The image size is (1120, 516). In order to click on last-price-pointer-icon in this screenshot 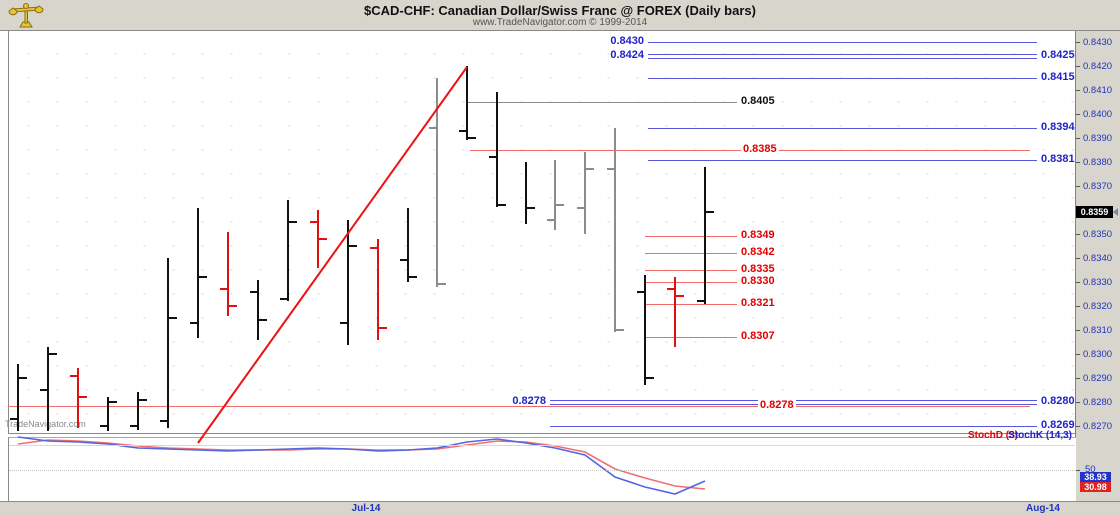, I will do `click(1115, 212)`.